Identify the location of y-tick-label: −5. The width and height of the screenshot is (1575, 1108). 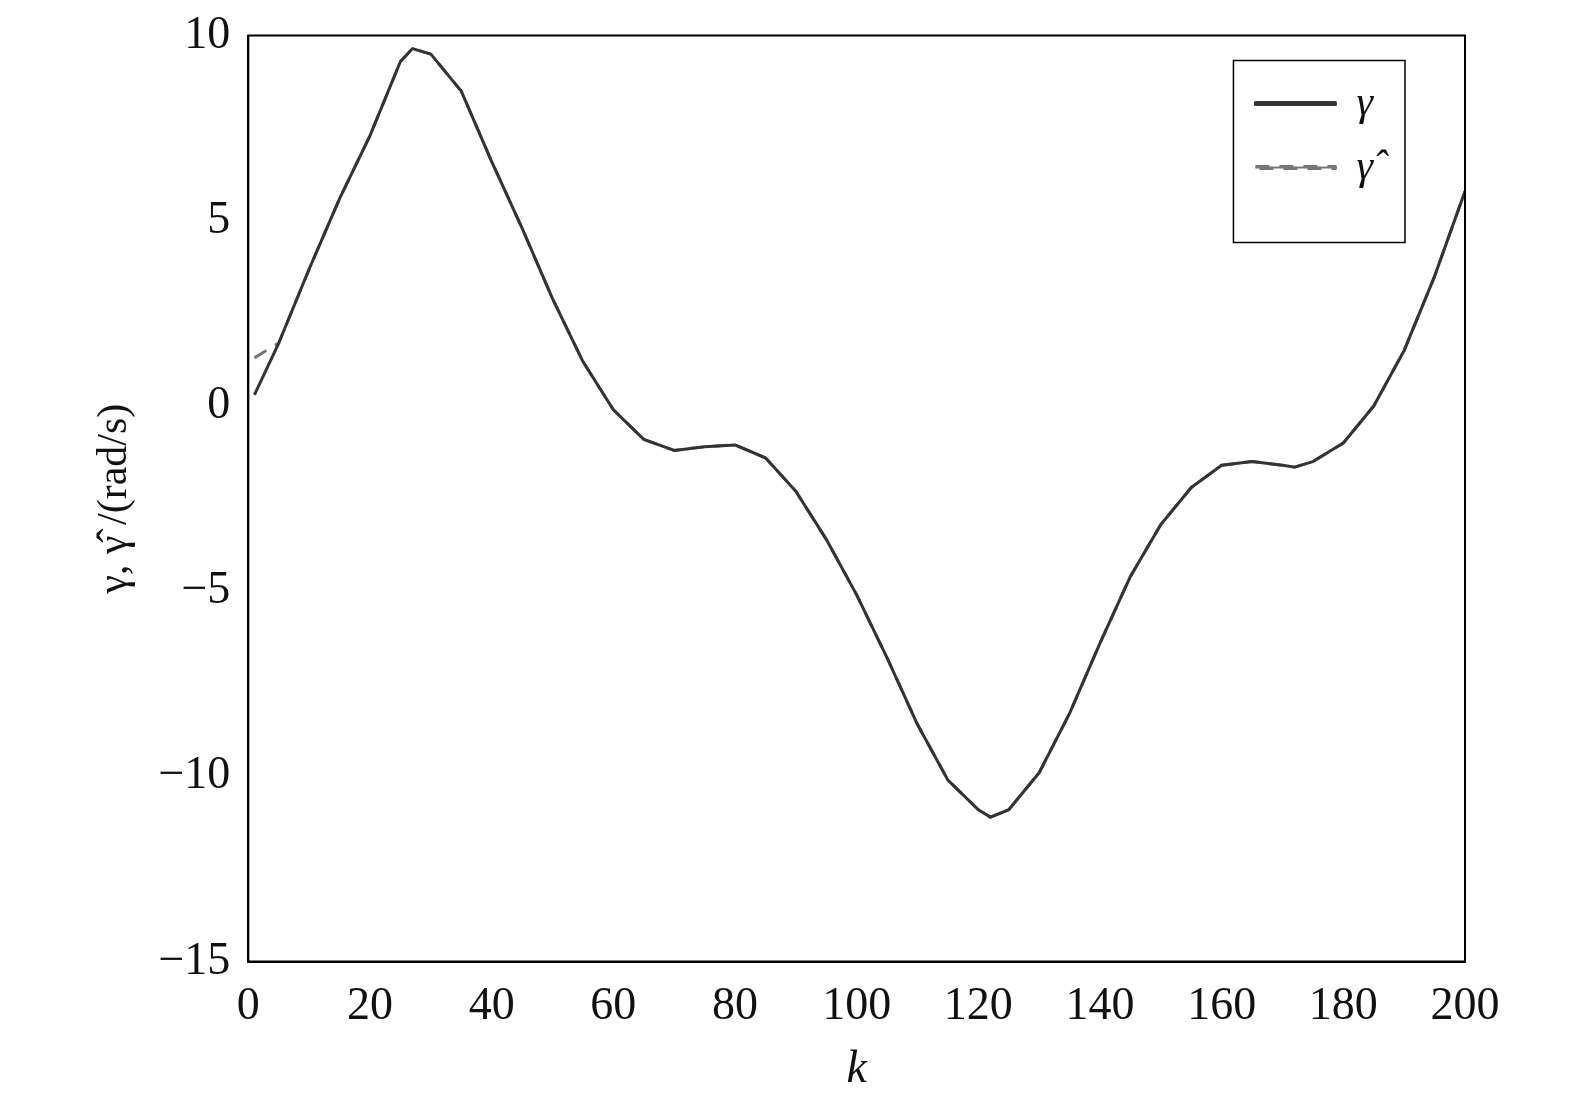
(206, 588).